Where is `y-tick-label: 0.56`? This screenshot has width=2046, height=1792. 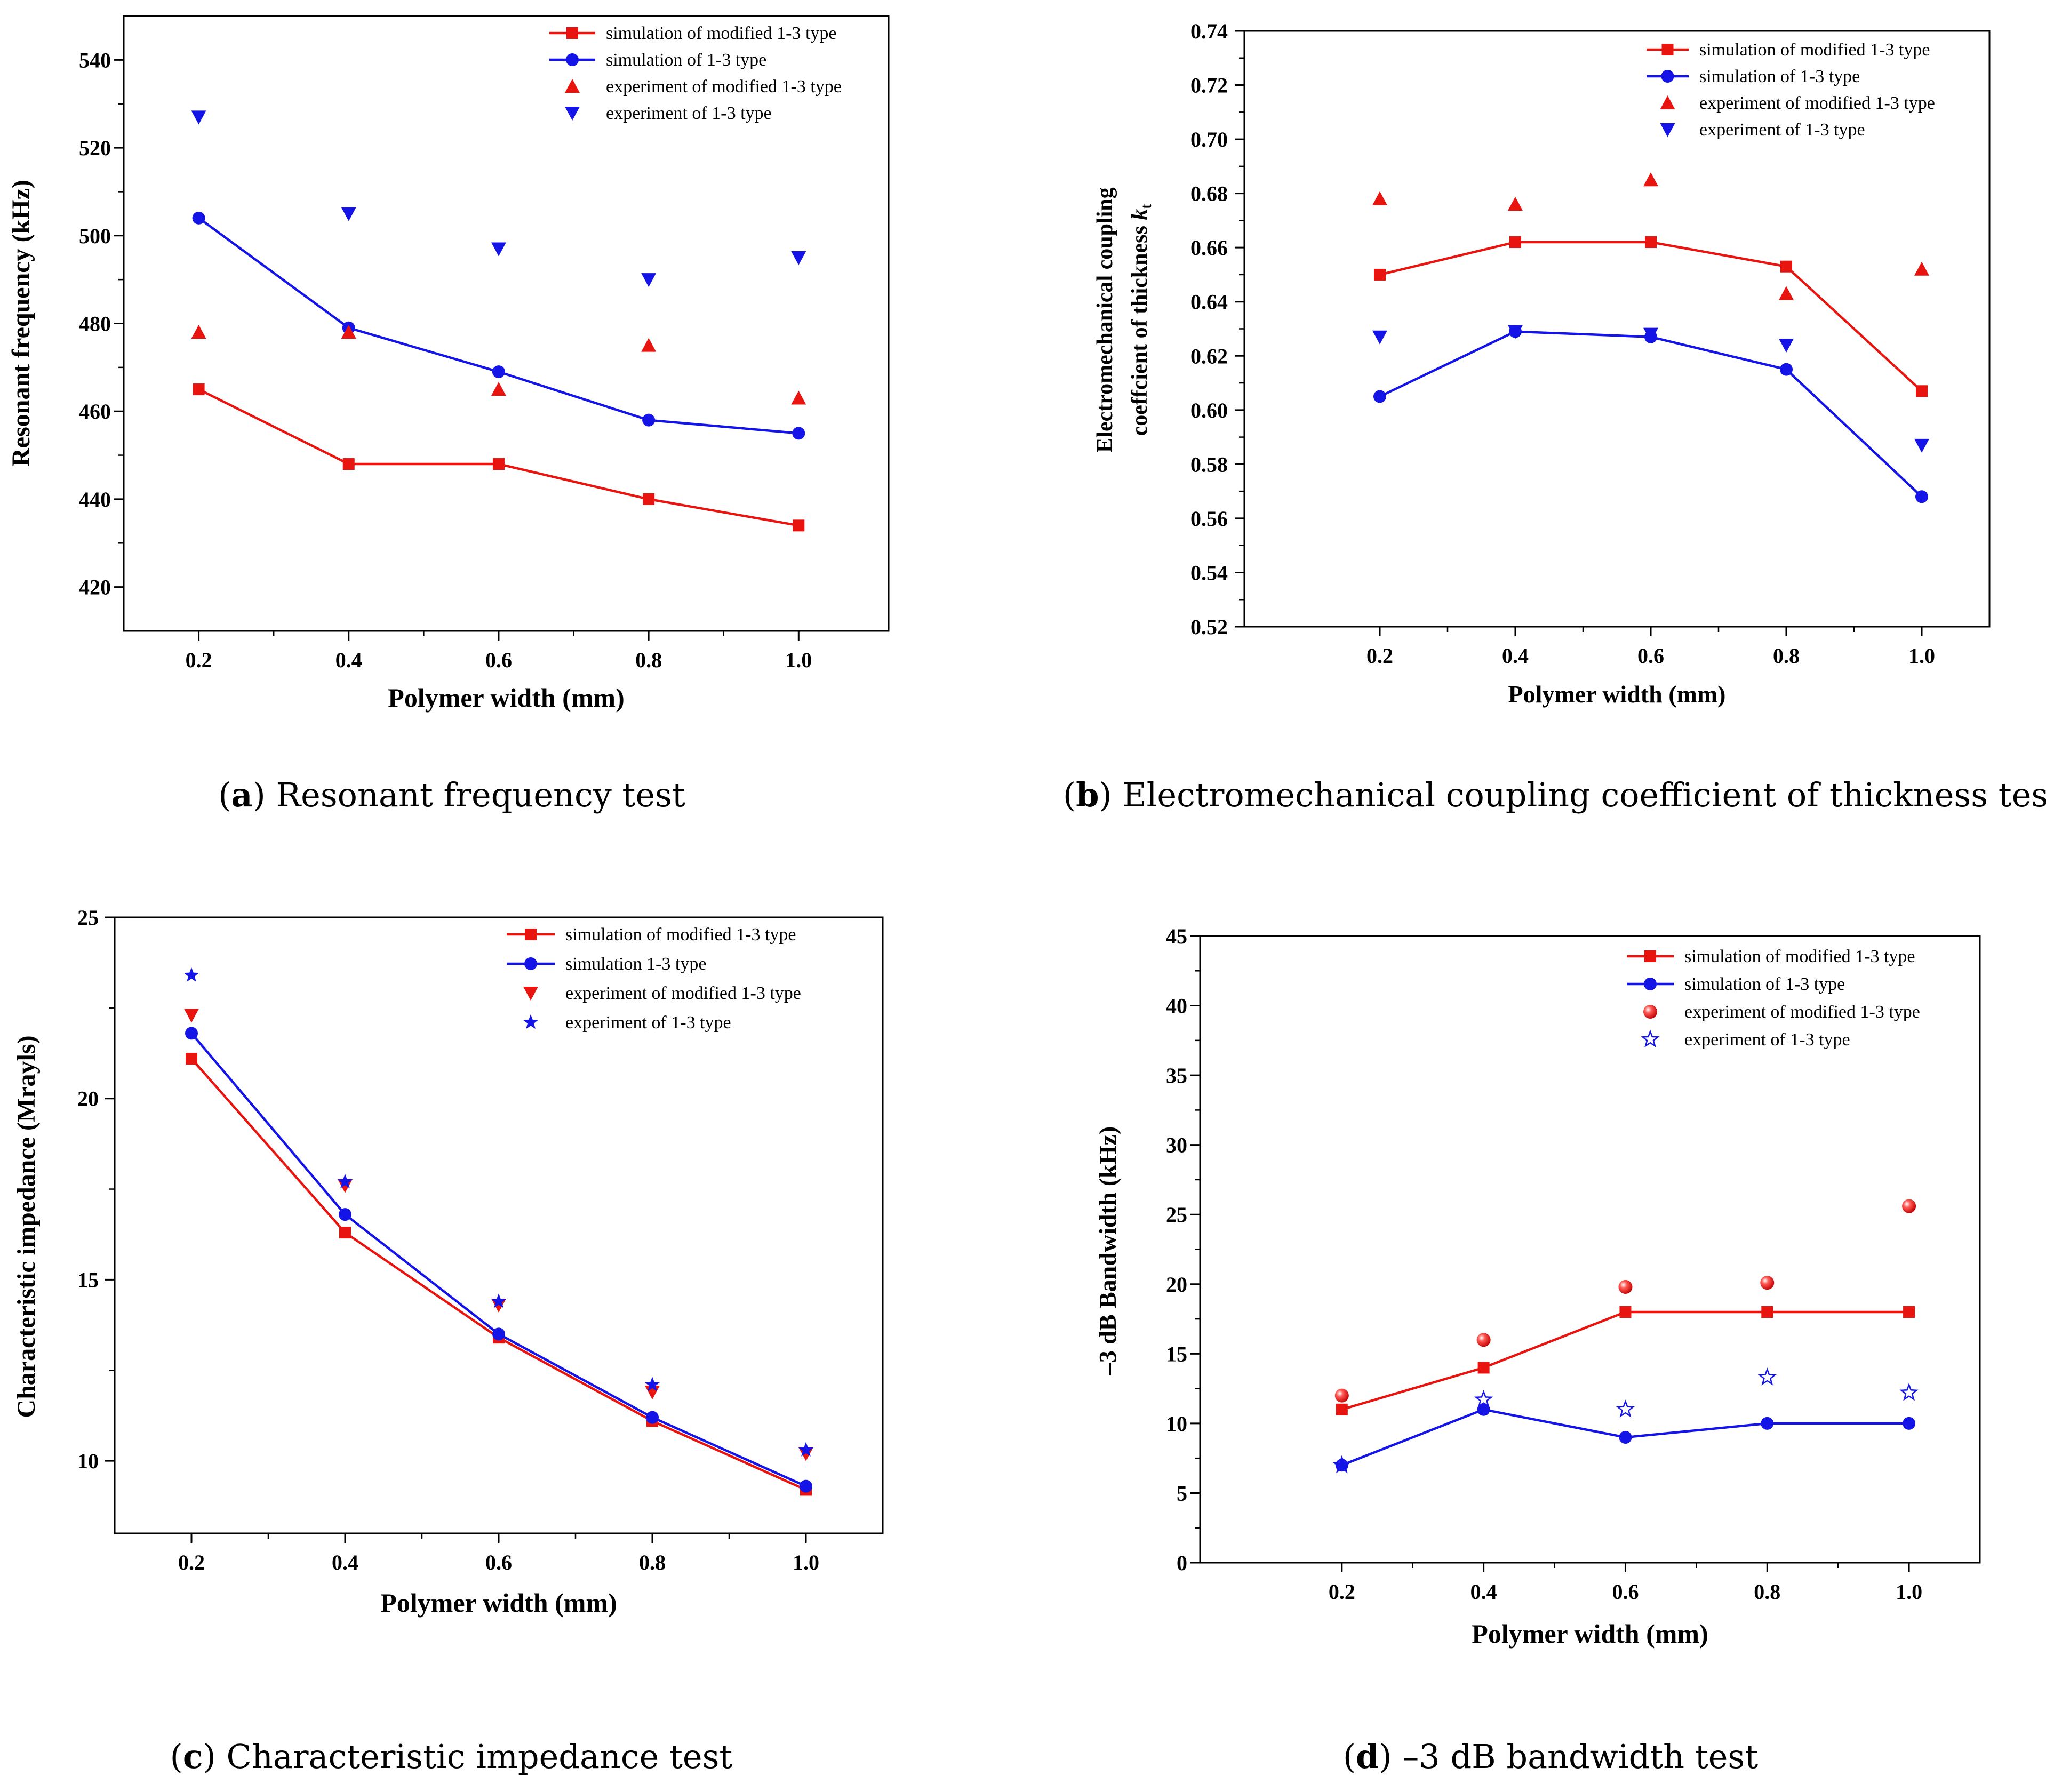
y-tick-label: 0.56 is located at coordinates (1209, 519).